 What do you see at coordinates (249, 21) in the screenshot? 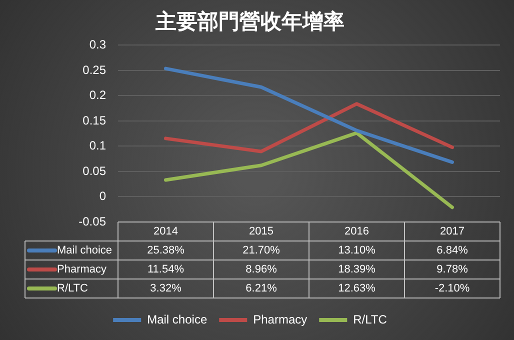
I see `chart-title: 主要部門營收年增率` at bounding box center [249, 21].